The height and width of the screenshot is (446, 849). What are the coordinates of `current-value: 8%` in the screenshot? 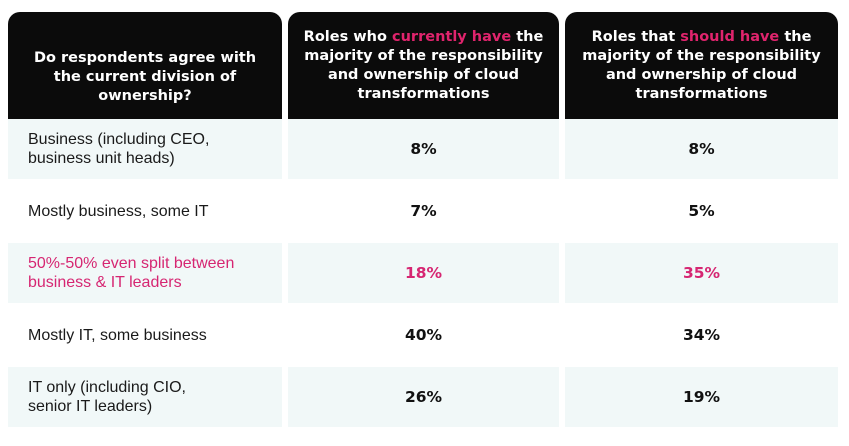 It's located at (423, 149).